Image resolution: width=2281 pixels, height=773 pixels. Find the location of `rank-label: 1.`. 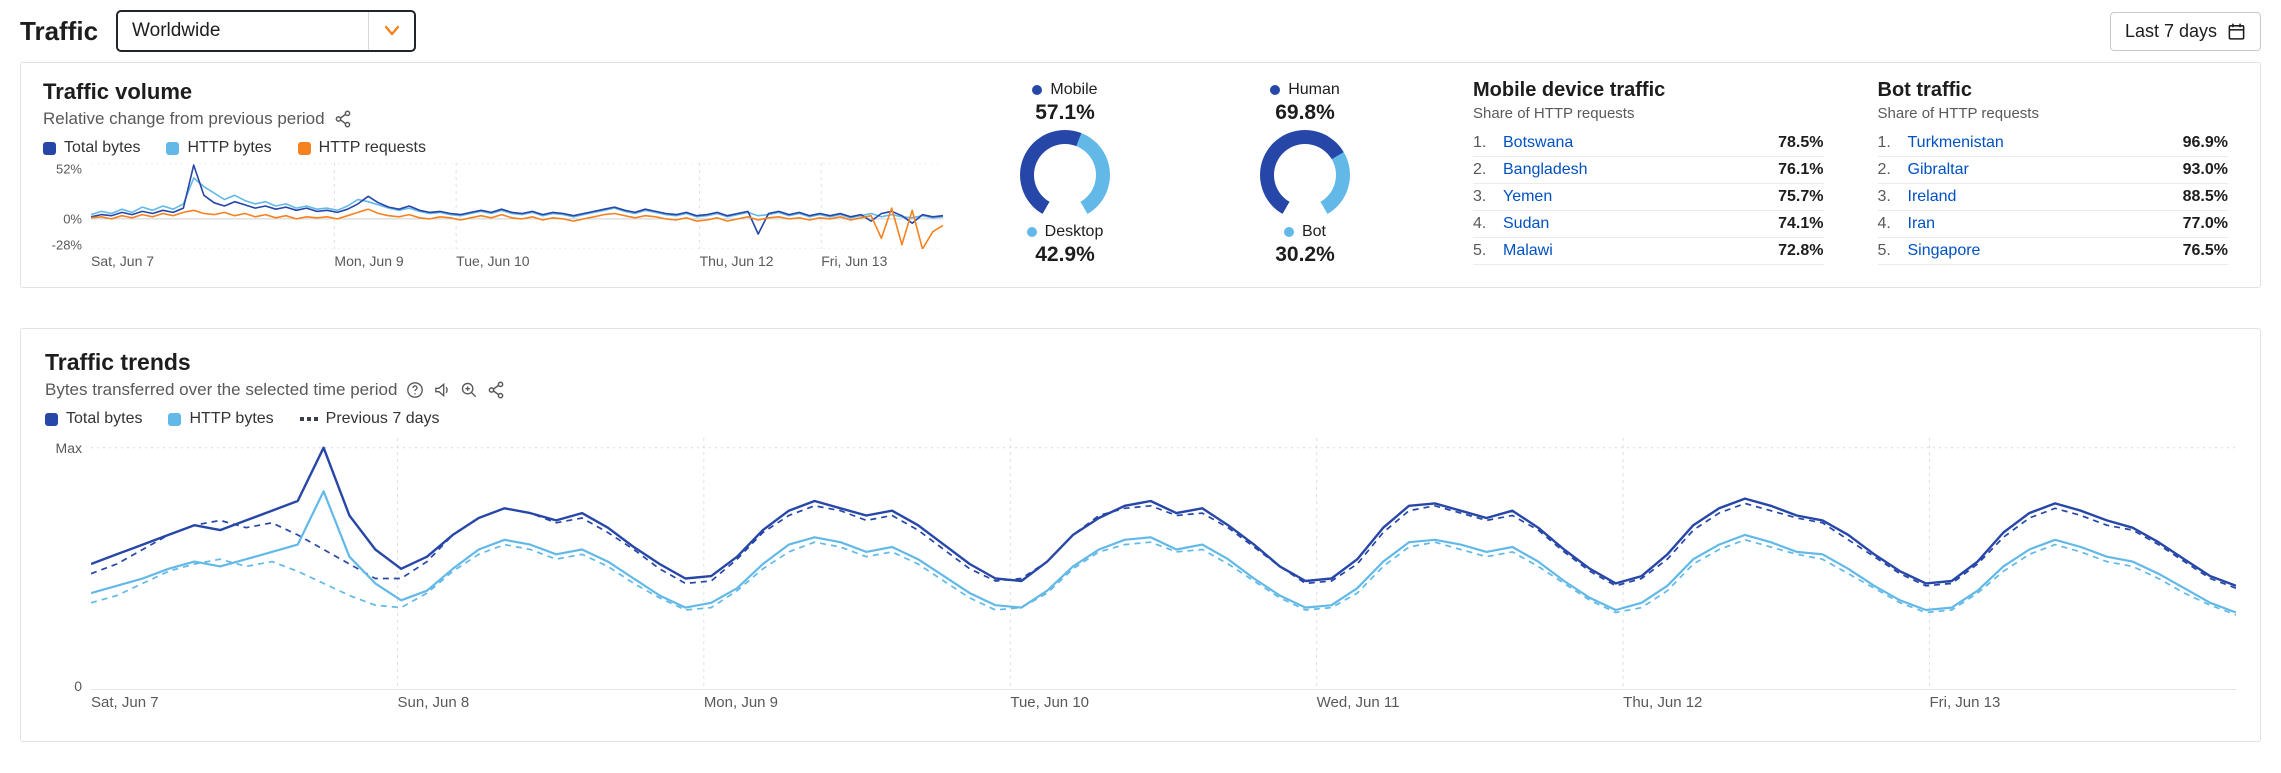

rank-label: 1. is located at coordinates (1884, 142).